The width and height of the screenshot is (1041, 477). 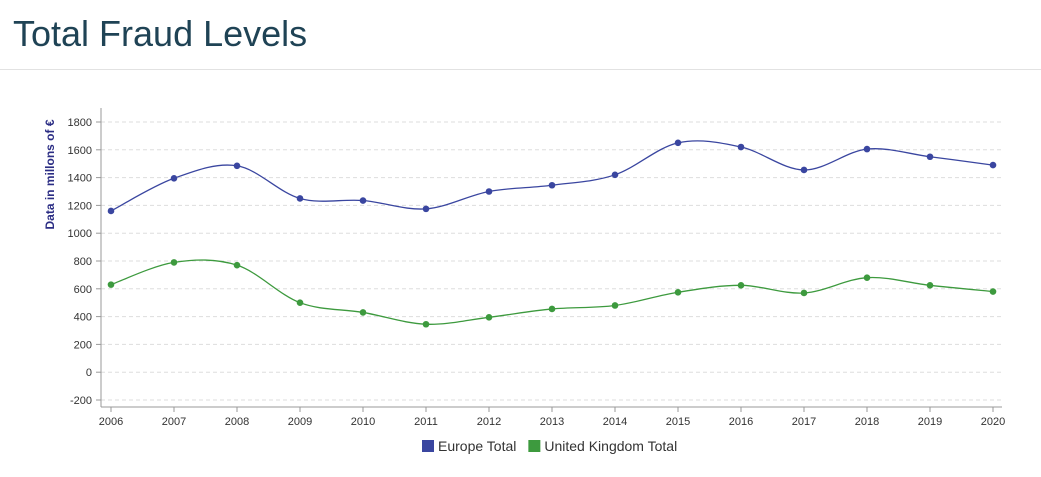 What do you see at coordinates (426, 422) in the screenshot?
I see `x-tick-label: 2011` at bounding box center [426, 422].